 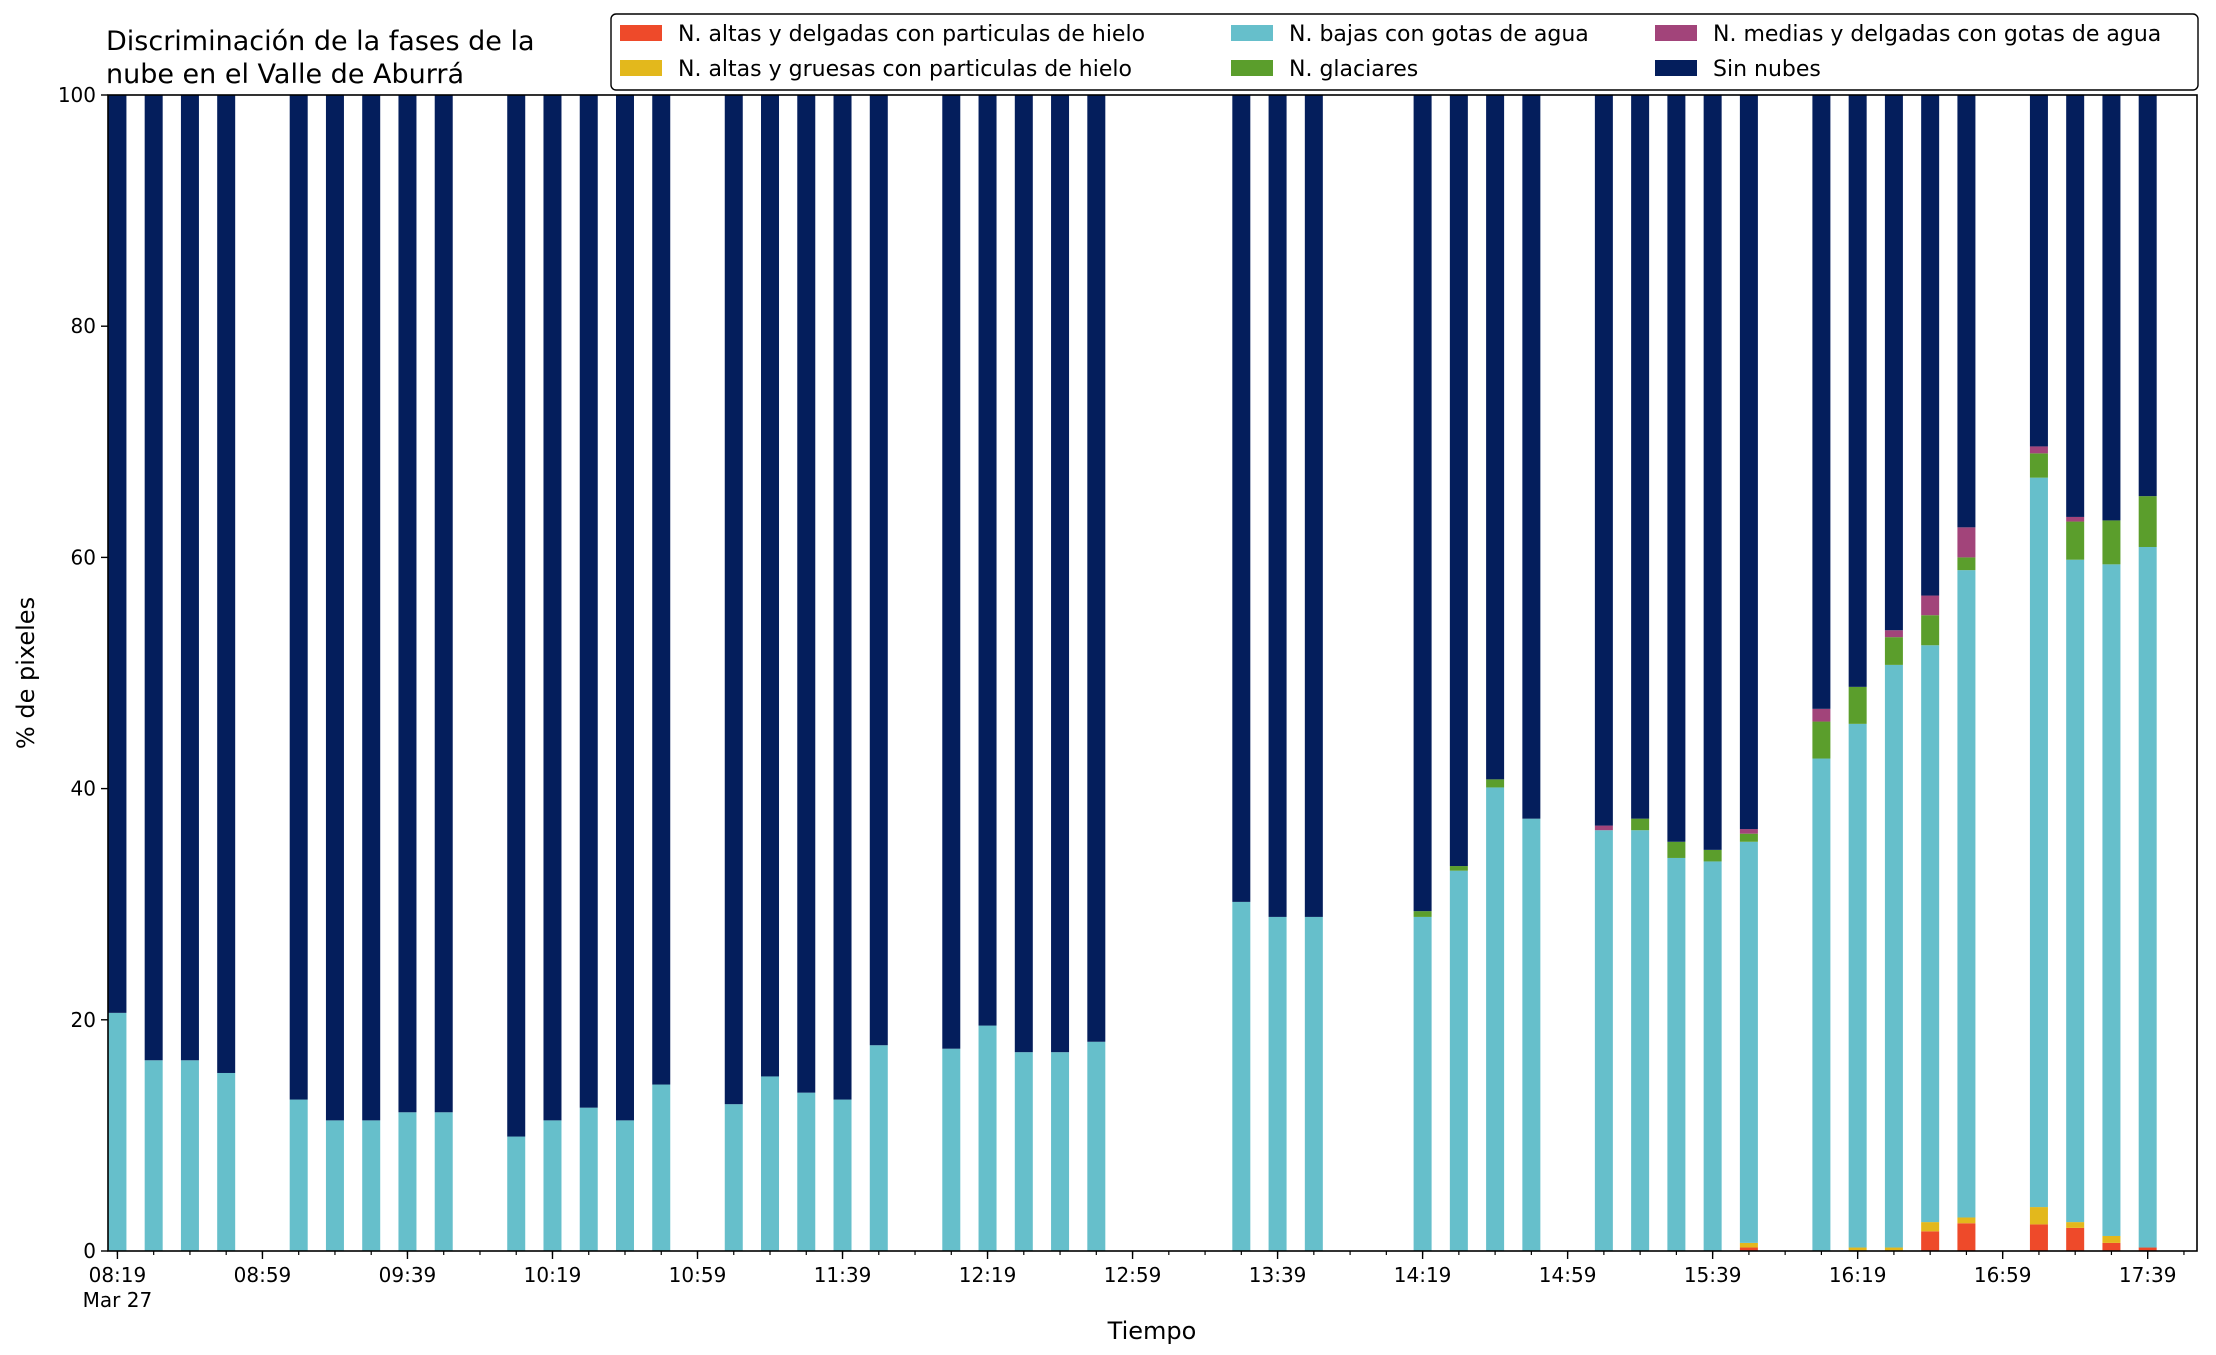 I want to click on chart-title-line-1: Discriminación de la fases de la, so click(x=320, y=41).